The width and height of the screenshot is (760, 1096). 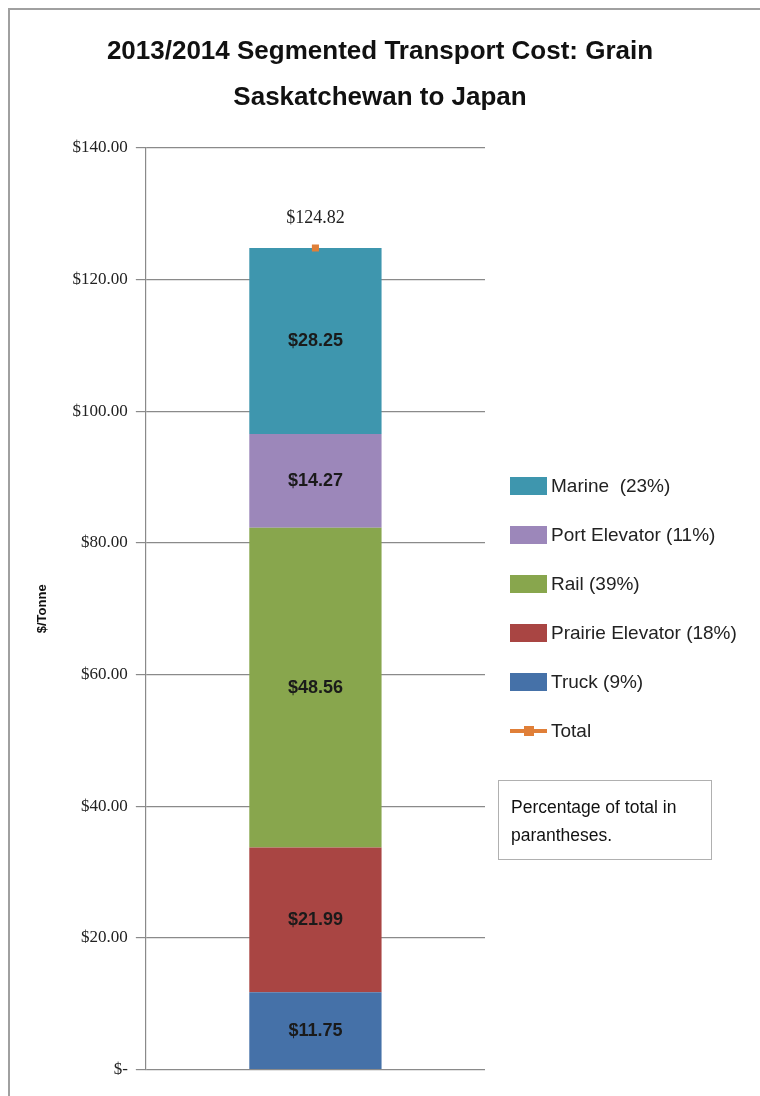 I want to click on y-tick-label: $120.00, so click(x=100, y=279).